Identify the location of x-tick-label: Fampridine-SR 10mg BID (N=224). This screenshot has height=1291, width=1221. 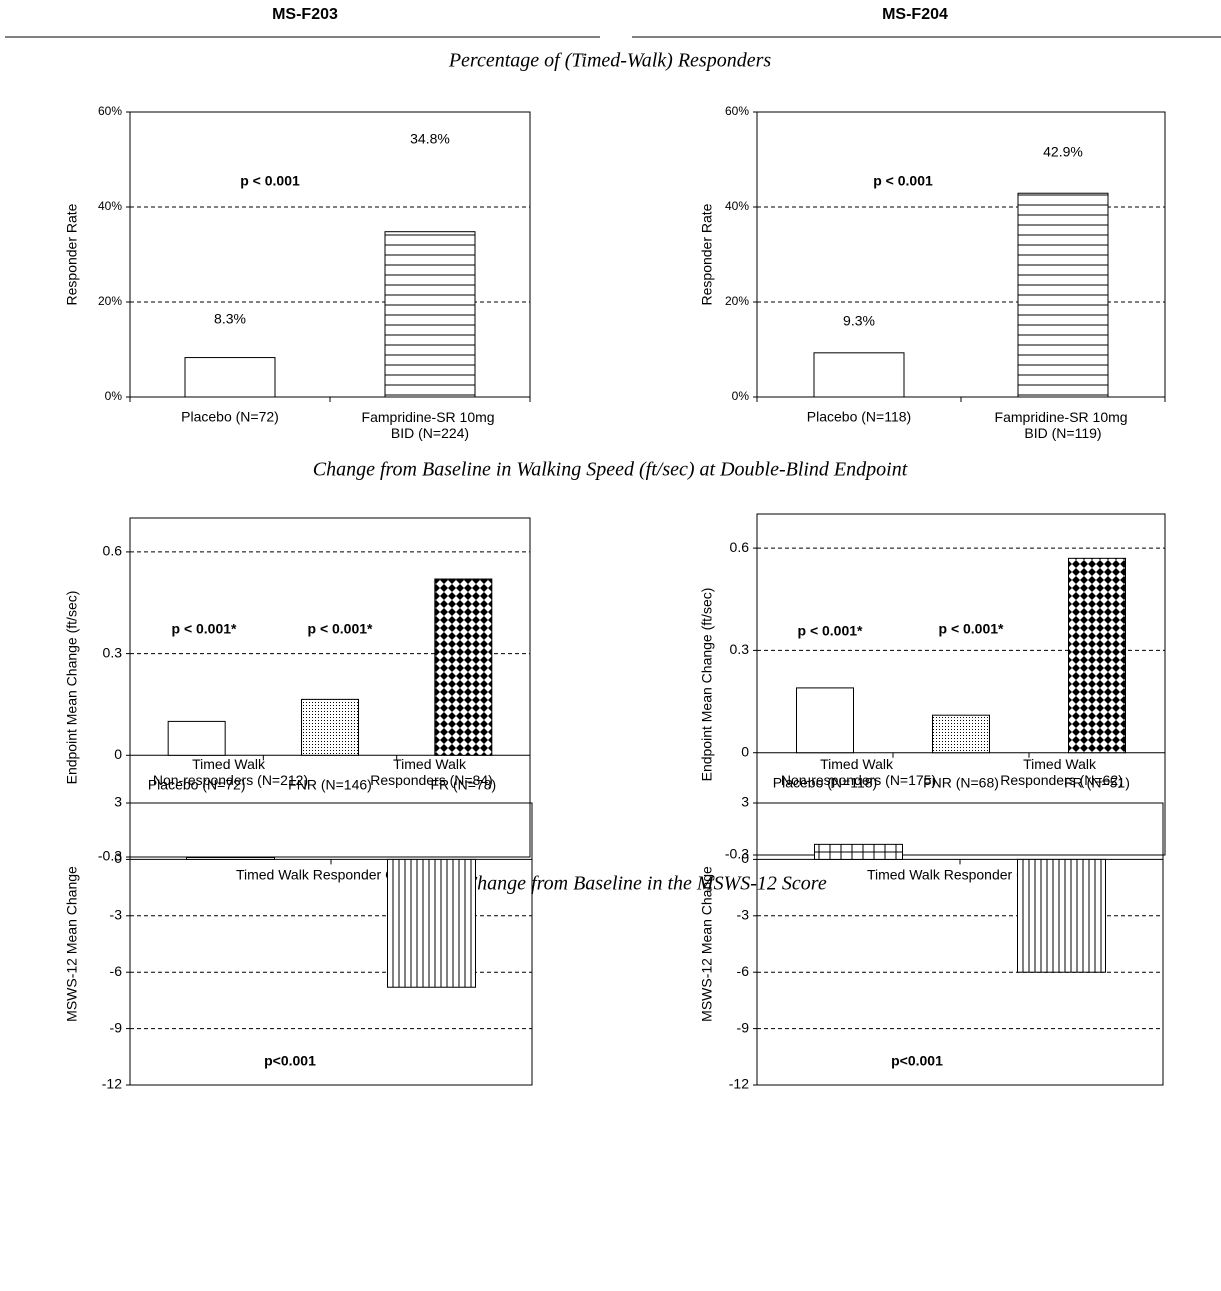
(430, 425).